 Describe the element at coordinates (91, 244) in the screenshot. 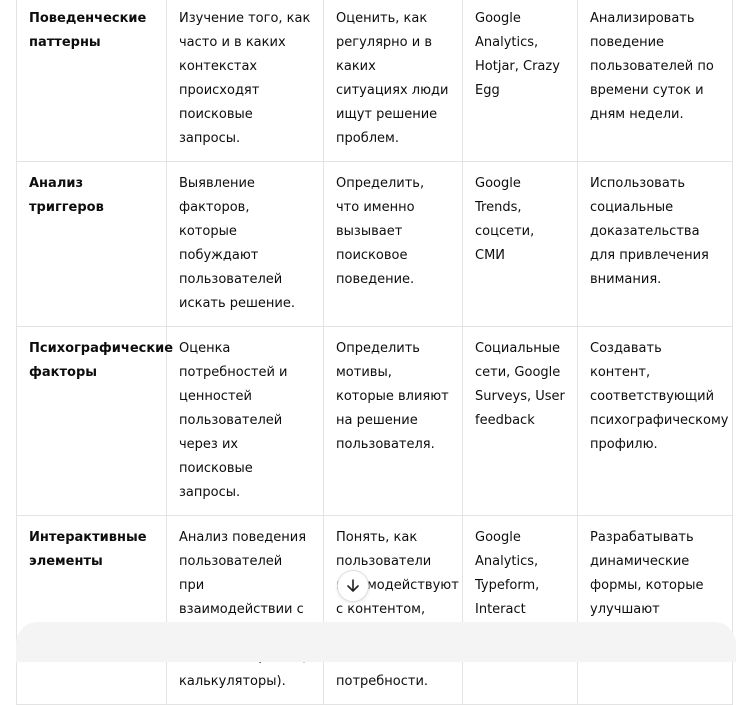

I see `row-header-cell: Анализ триггеров` at that location.